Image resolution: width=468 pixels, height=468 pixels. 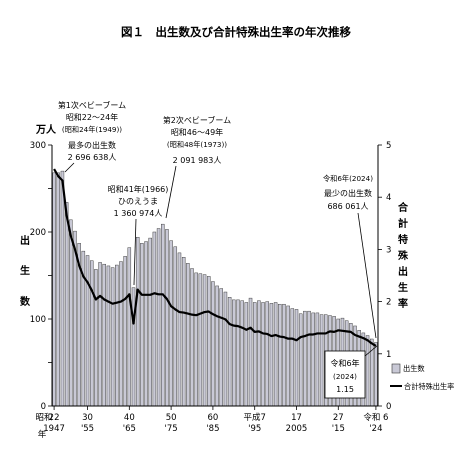 I want to click on y-right-label-char: 生, so click(x=403, y=287).